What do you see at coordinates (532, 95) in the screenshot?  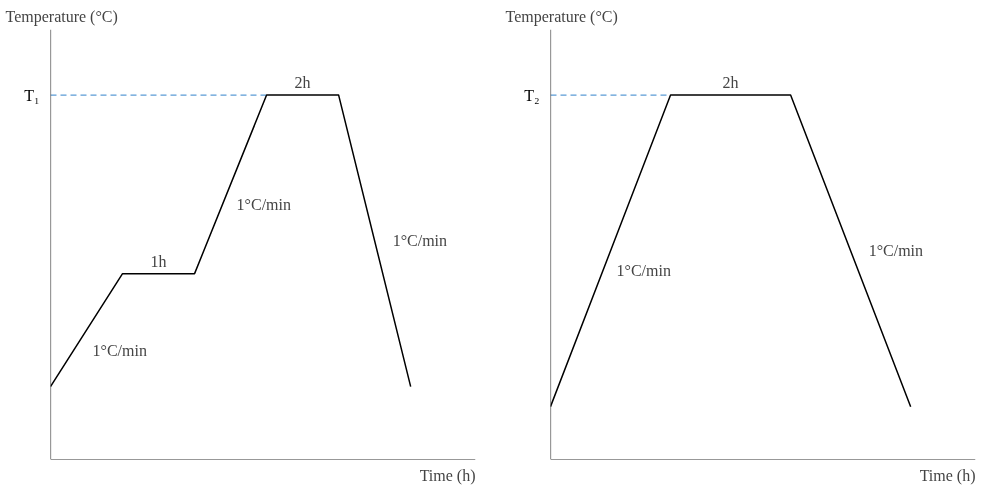 I see `ref-line-label: T₂` at bounding box center [532, 95].